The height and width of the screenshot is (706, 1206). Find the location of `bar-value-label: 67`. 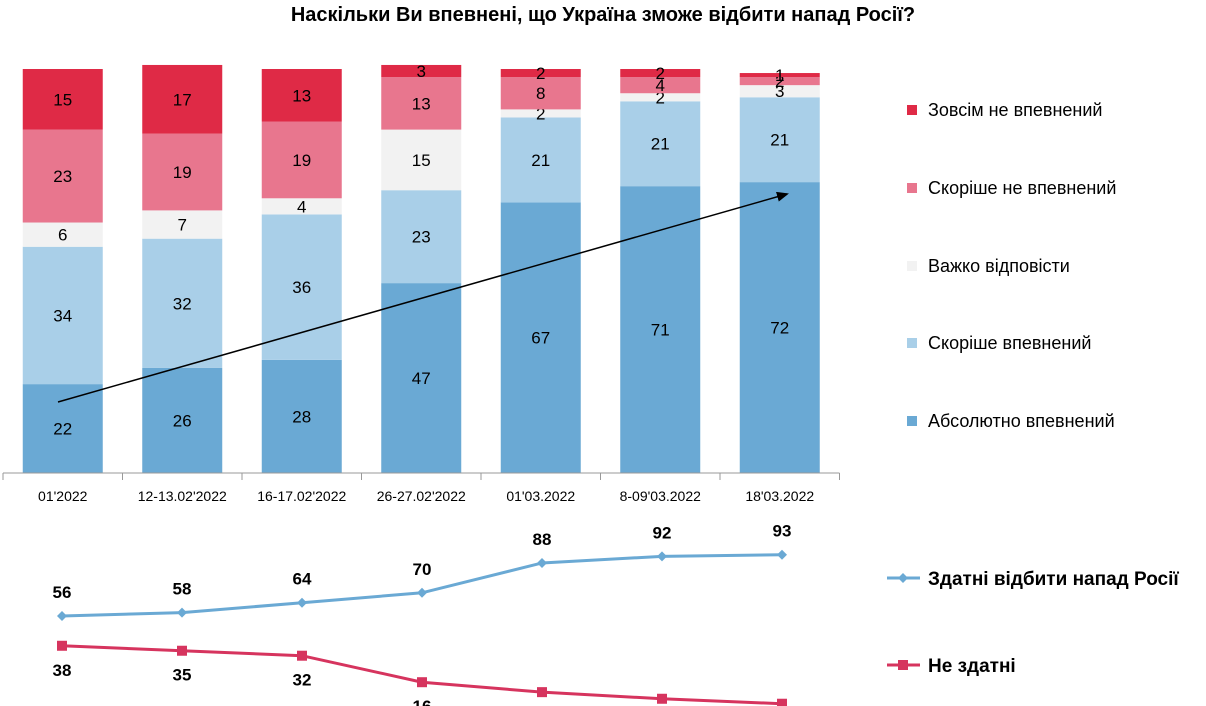

bar-value-label: 67 is located at coordinates (540, 338).